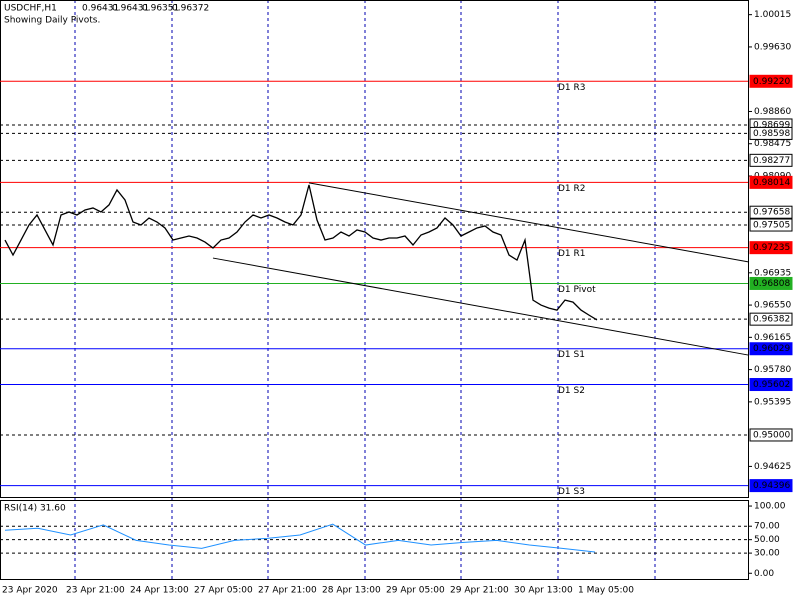 The height and width of the screenshot is (600, 800). I want to click on y-tick-label: 0.96935, so click(772, 273).